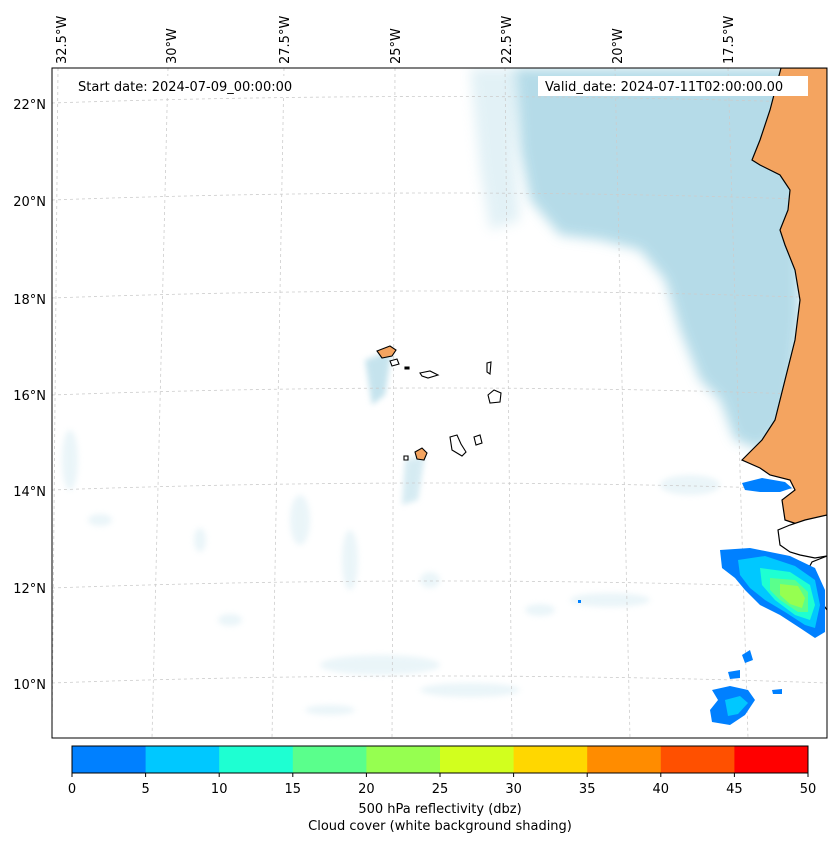  Describe the element at coordinates (494, 396) in the screenshot. I see `island-boa-vista` at that location.